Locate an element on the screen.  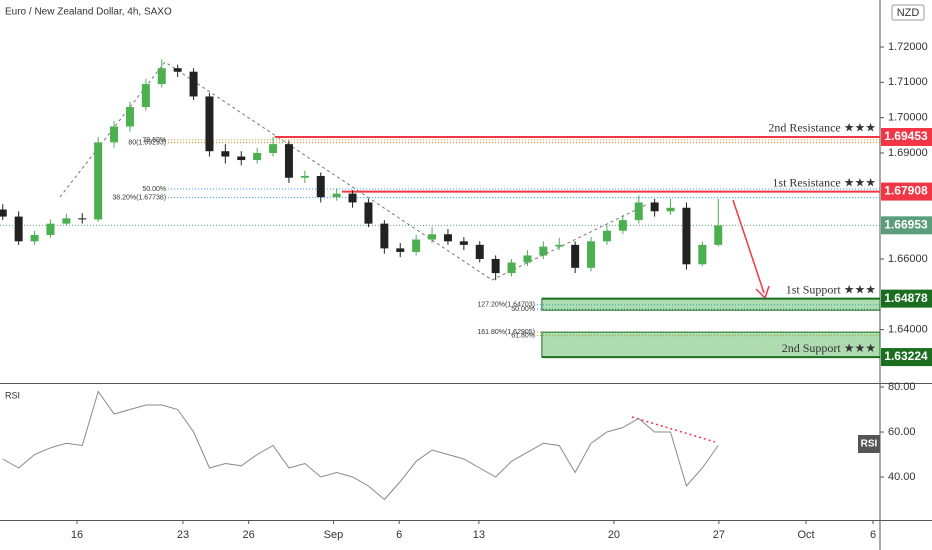
current-price-badge is located at coordinates (906, 225).